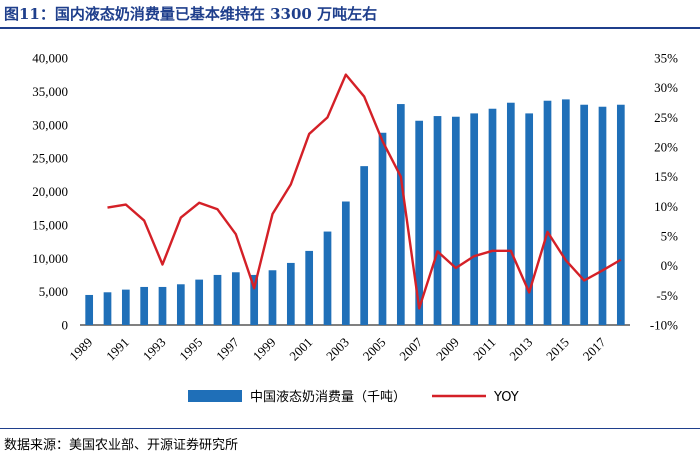 This screenshot has width=700, height=456. Describe the element at coordinates (50, 191) in the screenshot. I see `left-tick-label: 20,000` at that location.